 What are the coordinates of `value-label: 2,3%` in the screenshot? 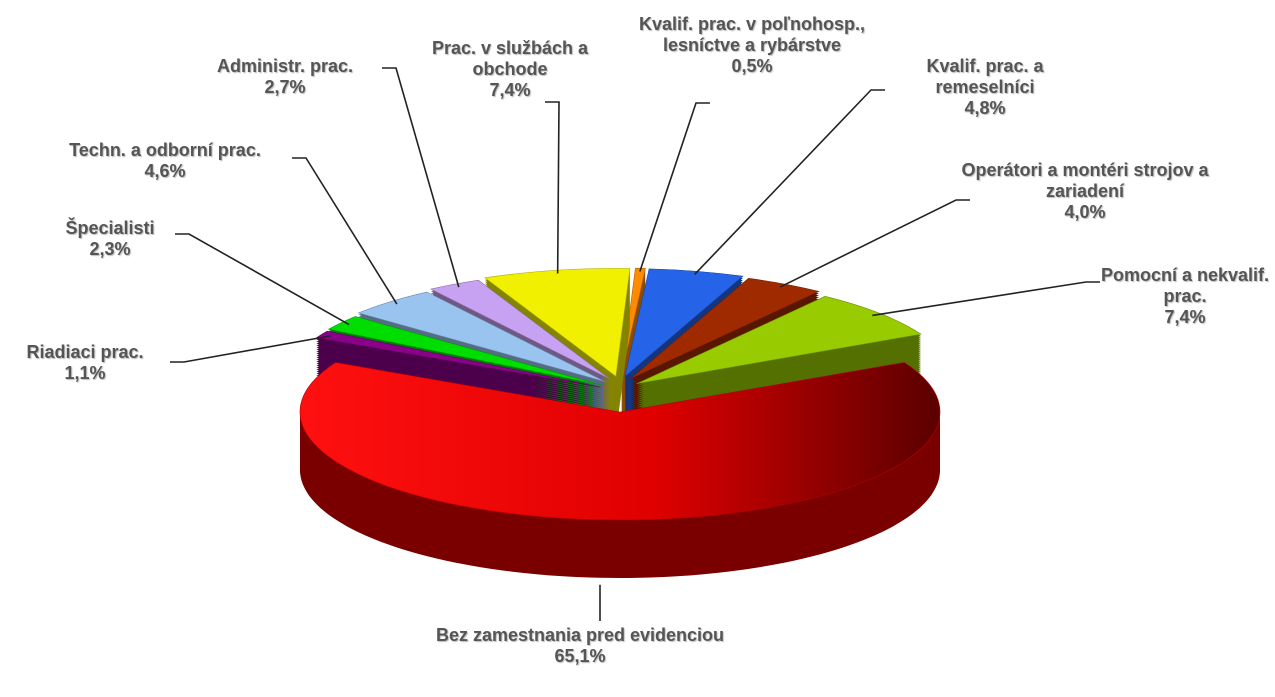 It's located at (110, 249).